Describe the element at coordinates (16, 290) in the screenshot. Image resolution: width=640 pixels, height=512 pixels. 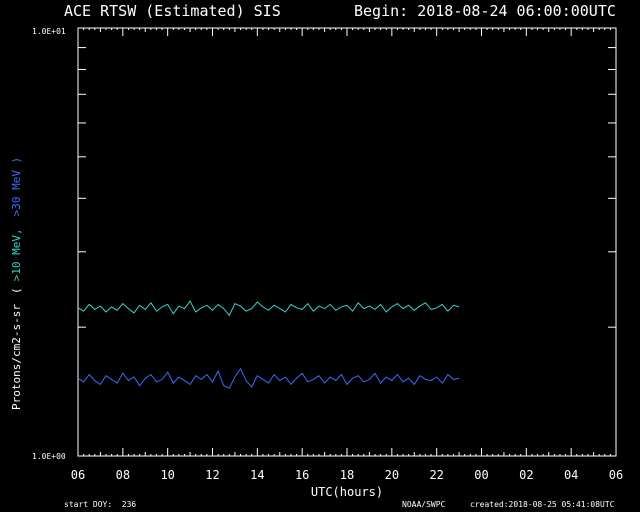
I see `legend-paren-open: (` at that location.